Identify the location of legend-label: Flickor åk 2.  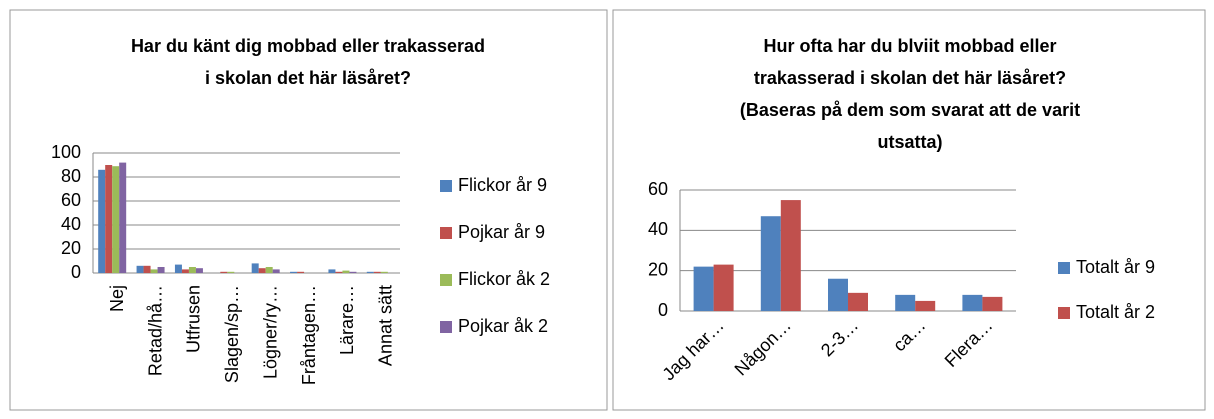
(504, 279).